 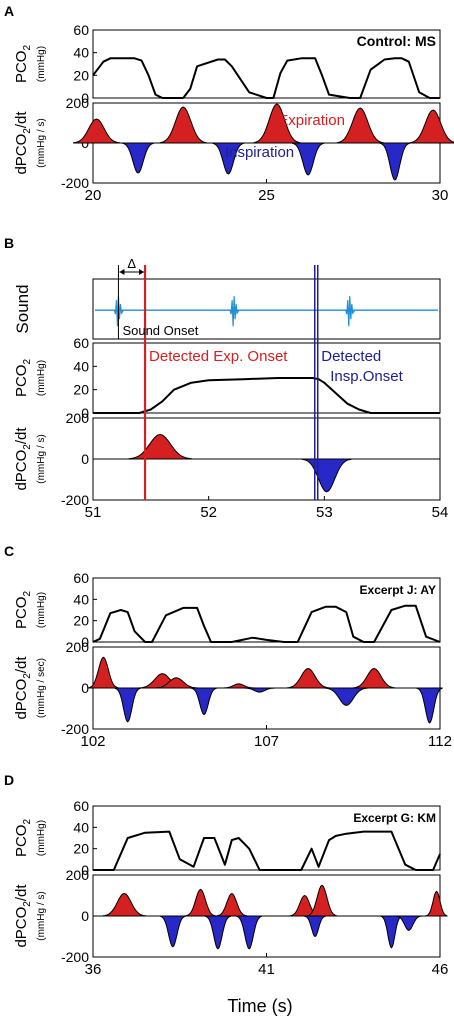 I want to click on insp-onset-label-2: Insp.Onset, so click(x=366, y=376).